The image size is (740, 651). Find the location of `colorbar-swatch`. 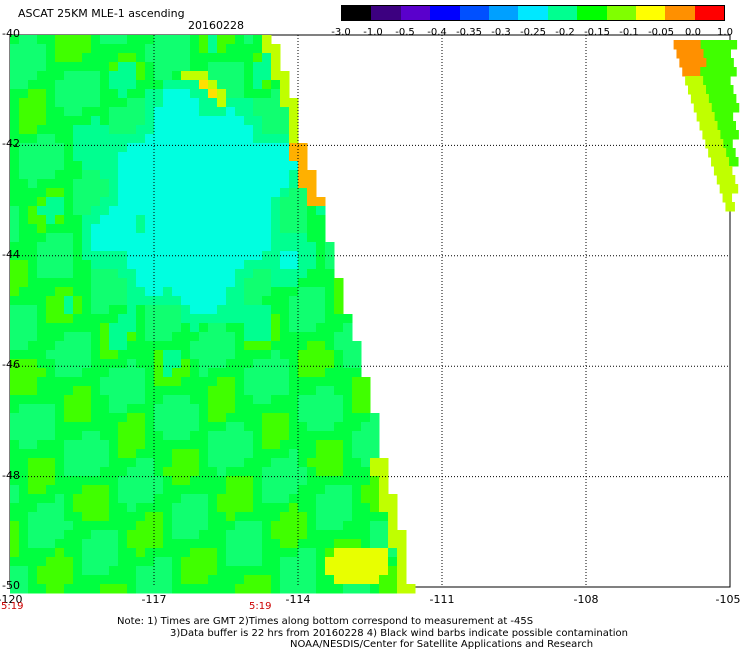

colorbar-swatch is located at coordinates (503, 13).